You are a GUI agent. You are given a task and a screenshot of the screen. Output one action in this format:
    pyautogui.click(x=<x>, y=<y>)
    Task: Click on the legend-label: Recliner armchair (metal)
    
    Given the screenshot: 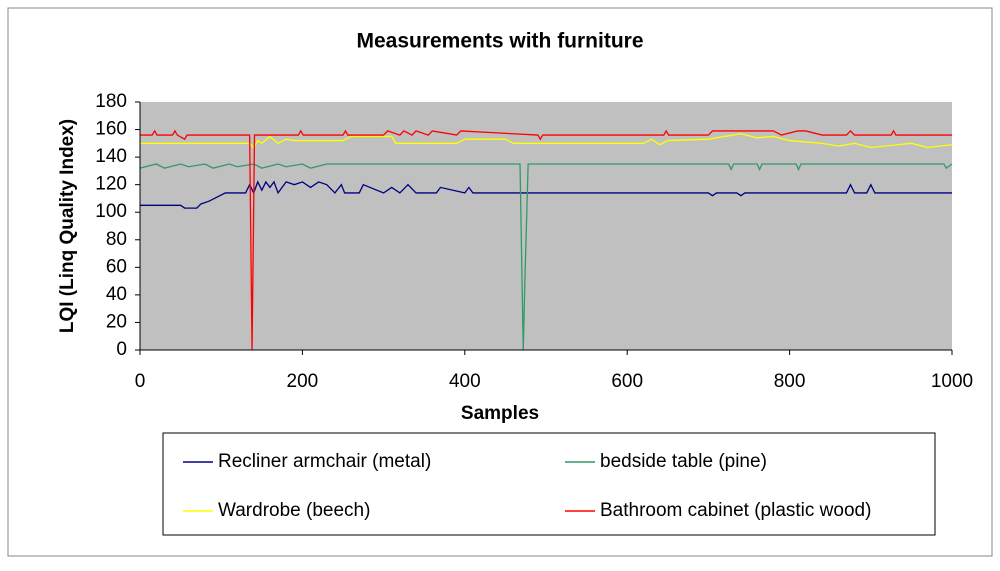 What is the action you would take?
    pyautogui.click(x=324, y=461)
    